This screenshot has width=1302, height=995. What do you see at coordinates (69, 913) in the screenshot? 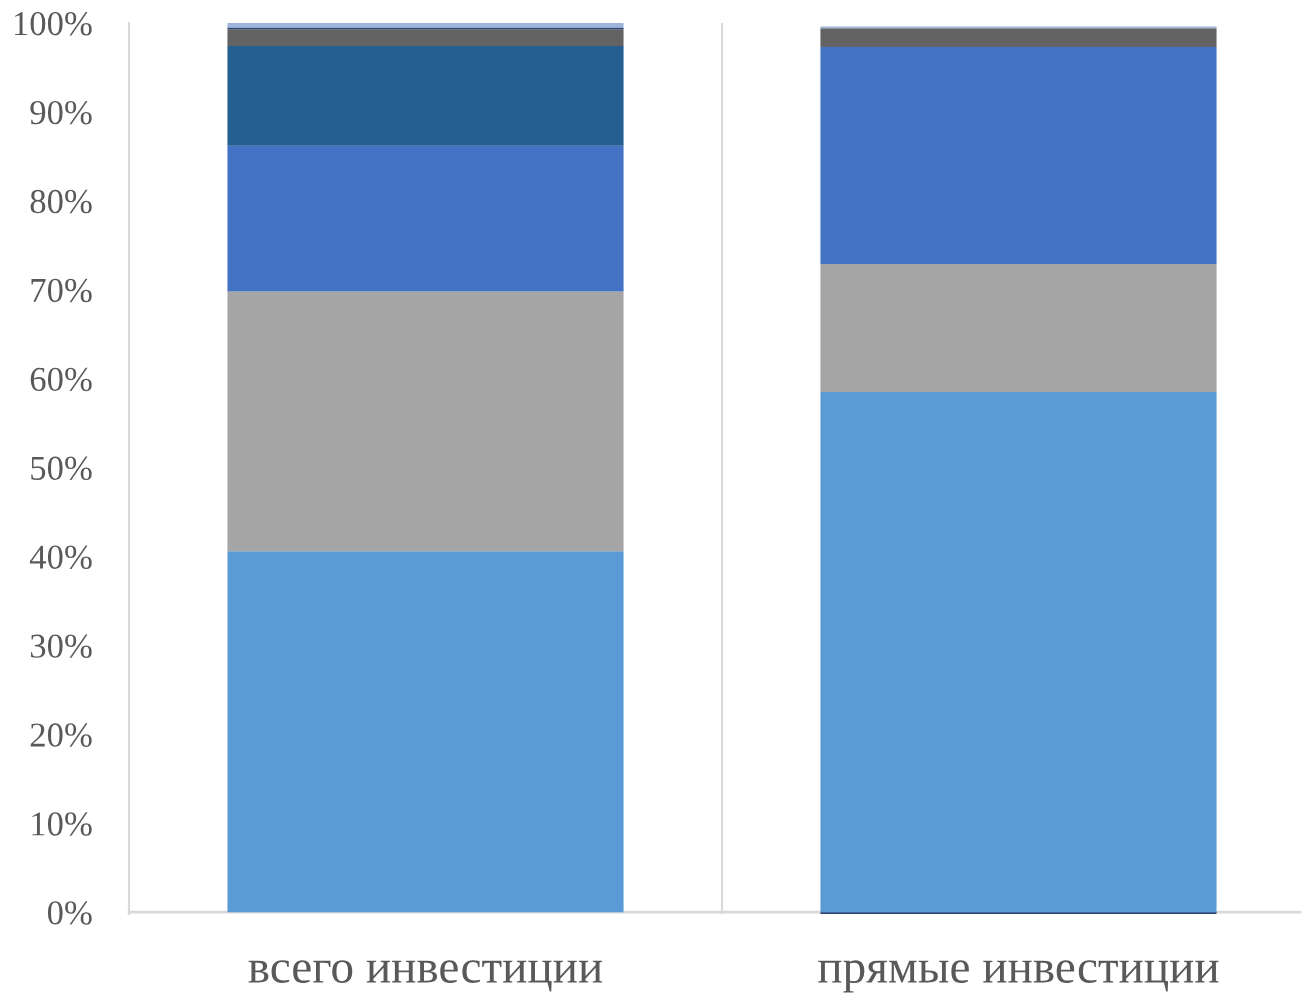
I see `y-tick-label: 0%` at bounding box center [69, 913].